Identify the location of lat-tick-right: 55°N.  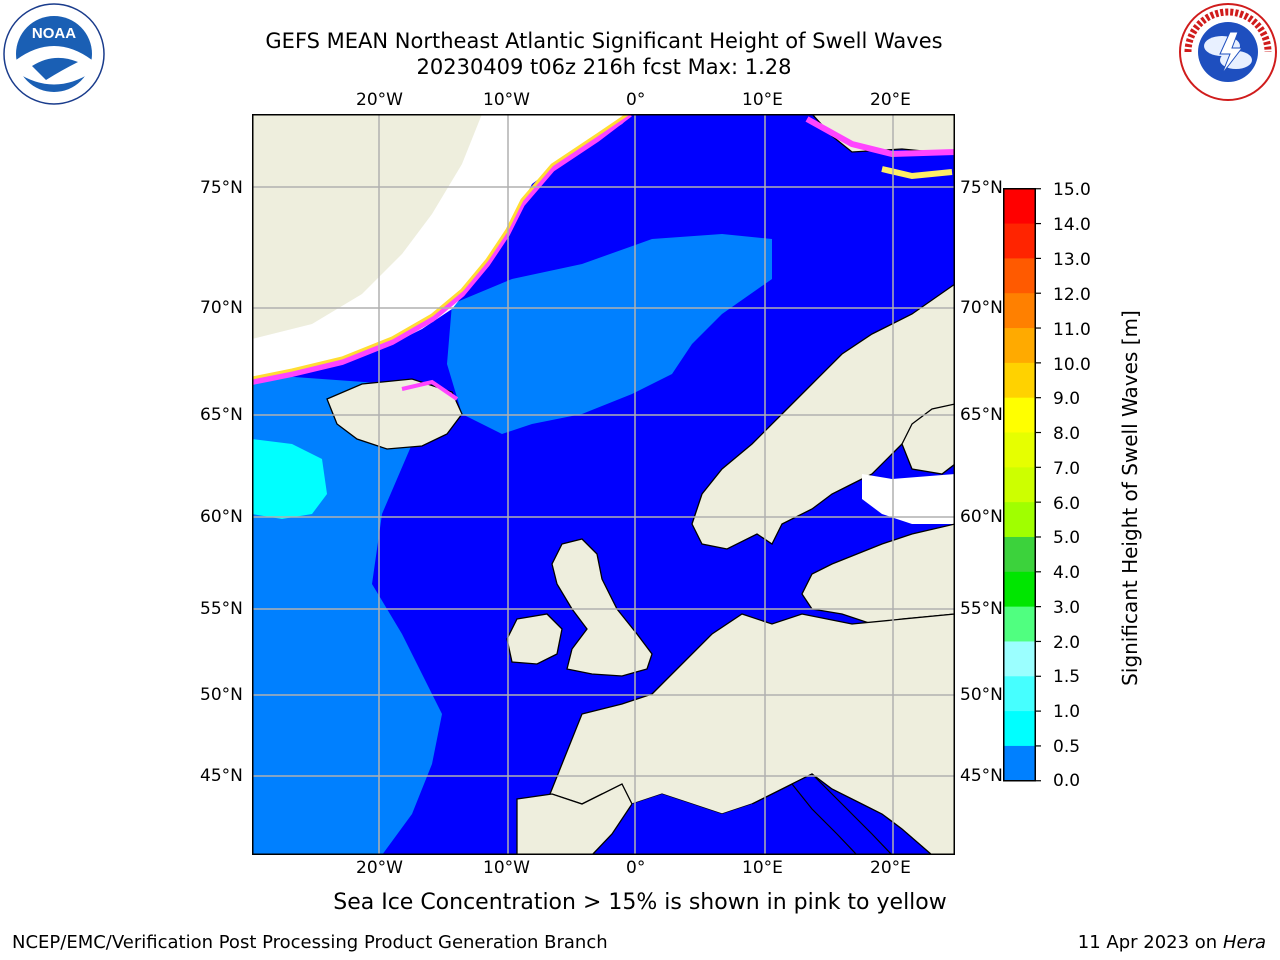
(981, 609).